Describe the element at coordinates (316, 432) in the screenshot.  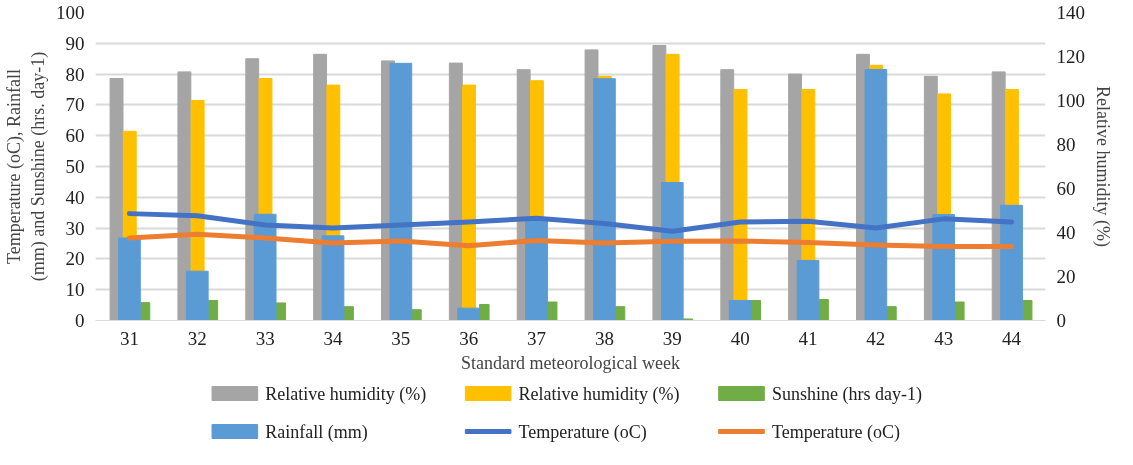
I see `legend-label: Rainfall (mm)` at that location.